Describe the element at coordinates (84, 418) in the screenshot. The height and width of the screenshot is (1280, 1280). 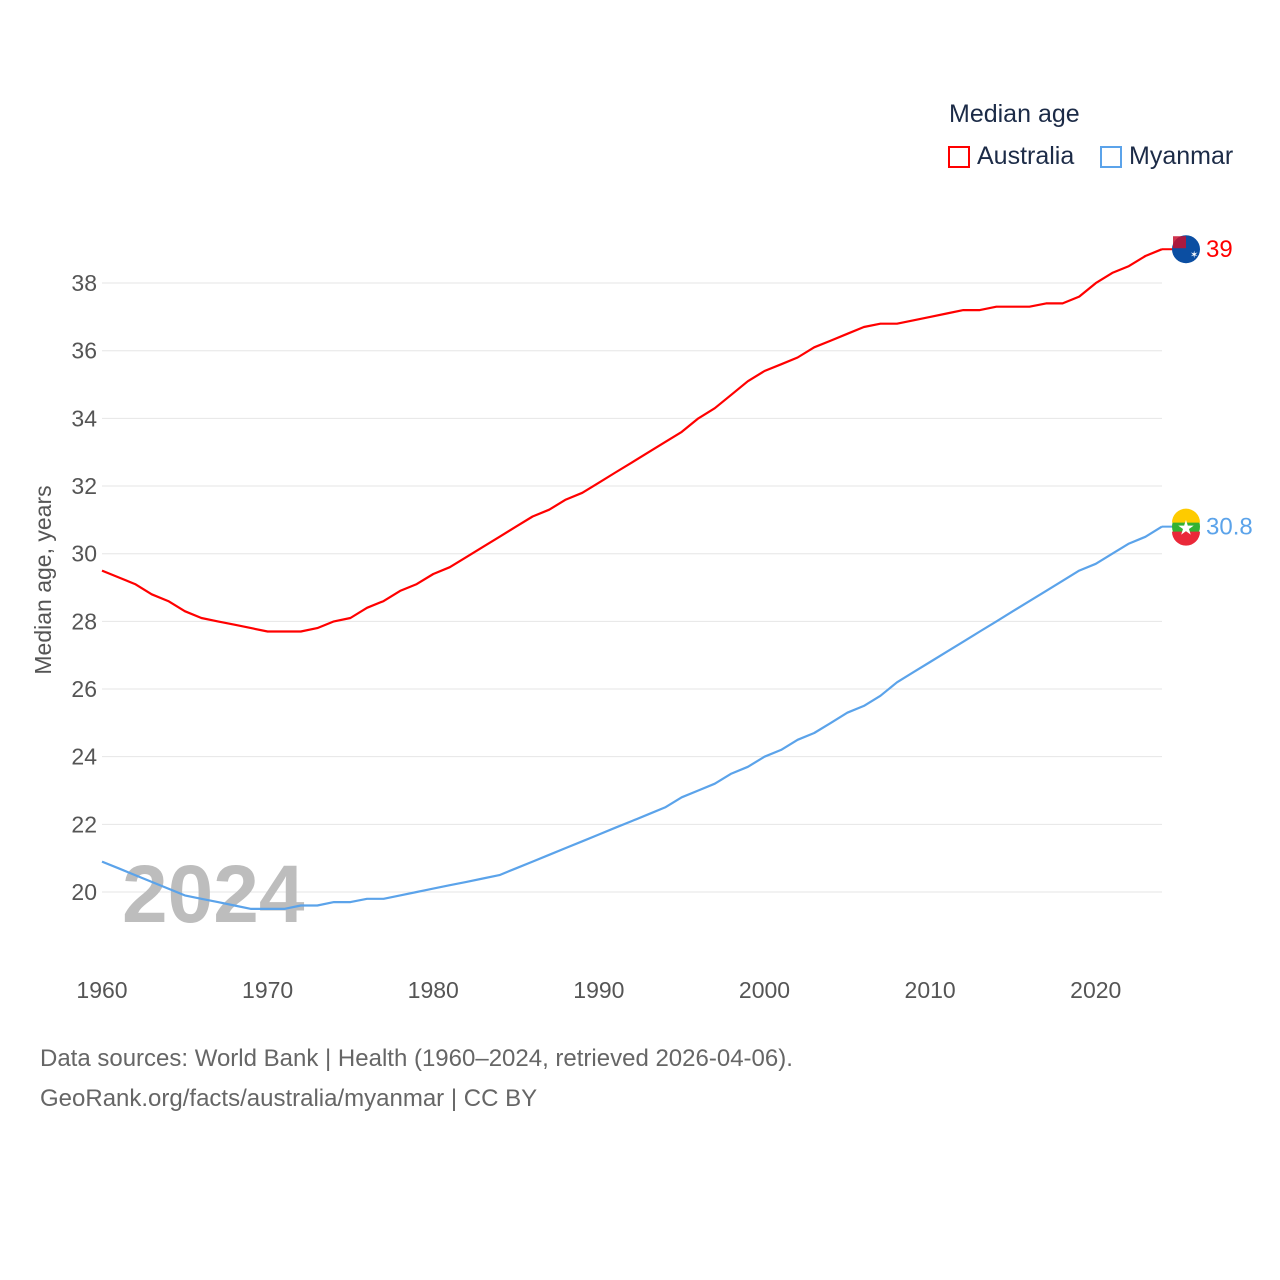
I see `y-tick-label: 34` at that location.